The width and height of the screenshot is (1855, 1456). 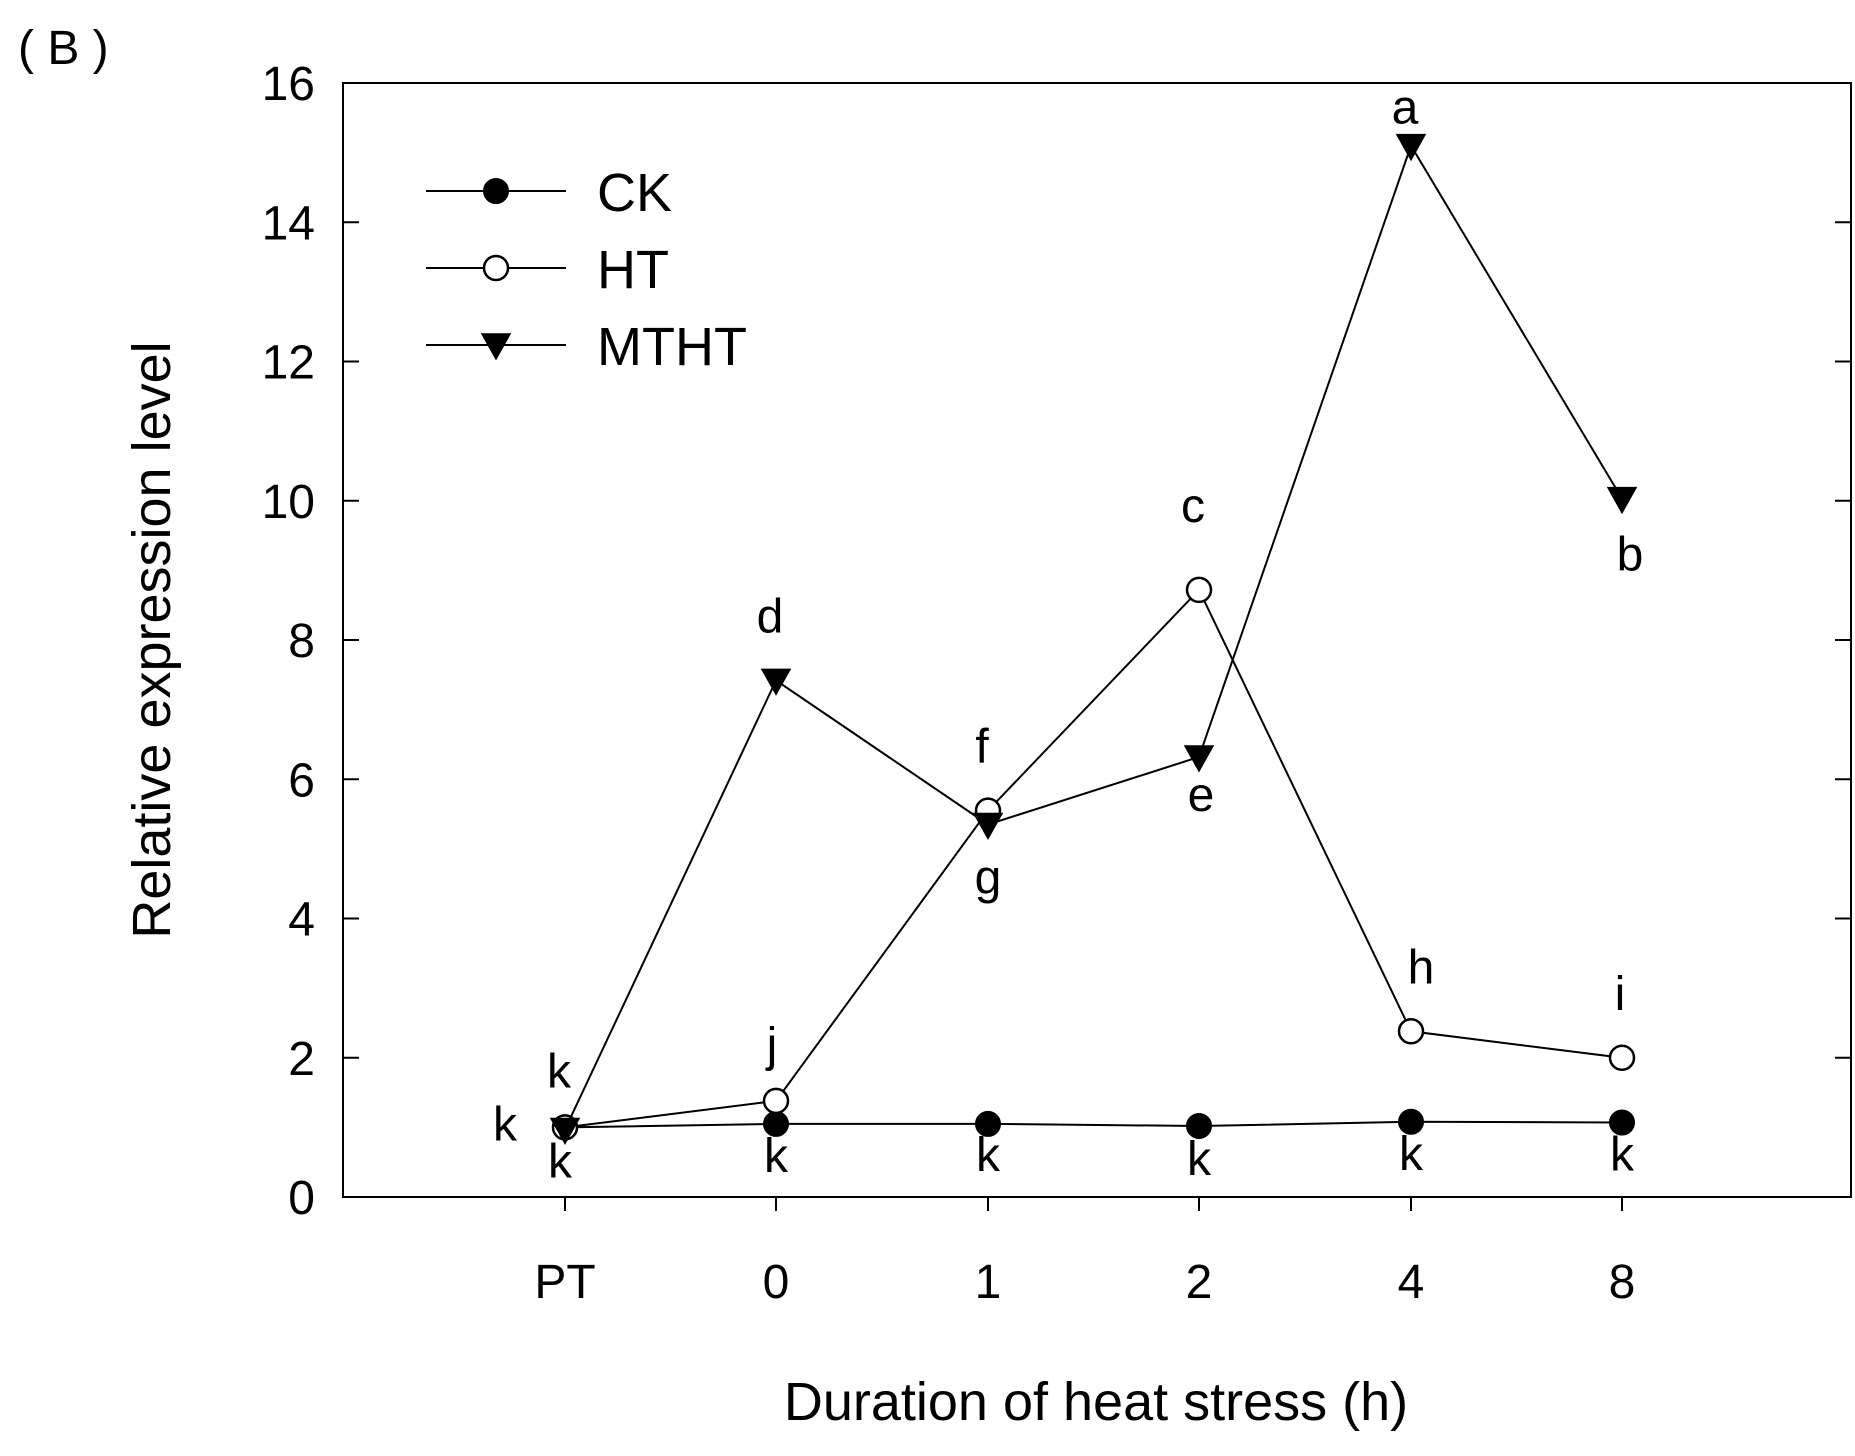 What do you see at coordinates (1096, 1402) in the screenshot?
I see `x-axis-label: Duration of heat stress (h)` at bounding box center [1096, 1402].